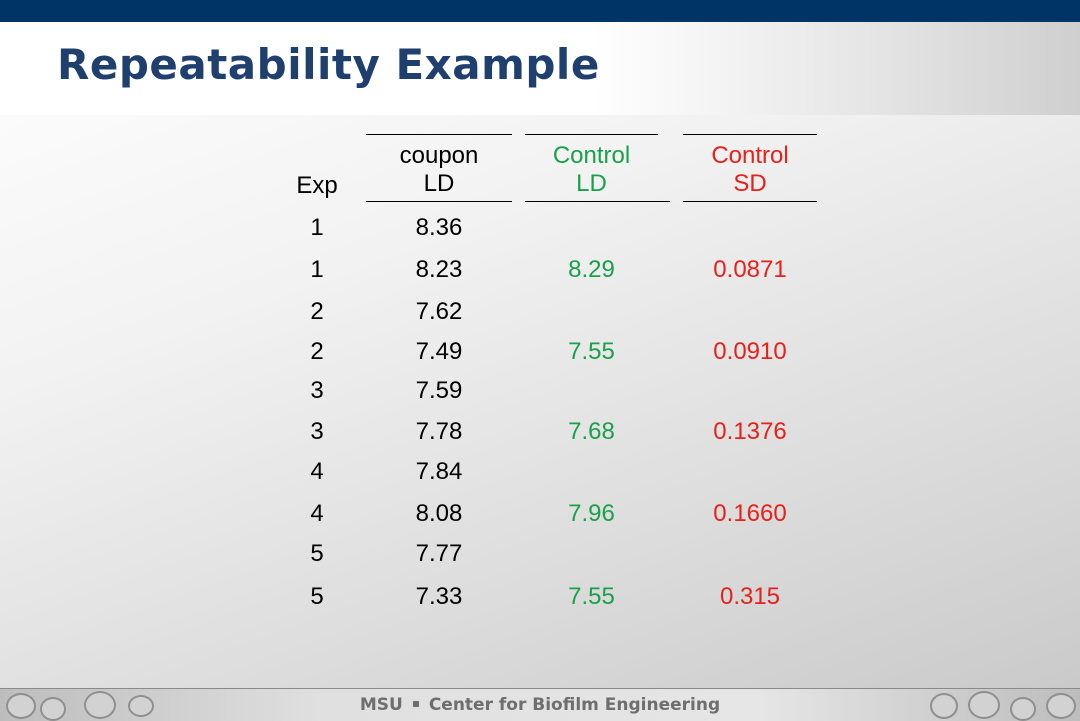  What do you see at coordinates (328, 64) in the screenshot?
I see `page-title: Repeatability Example` at bounding box center [328, 64].